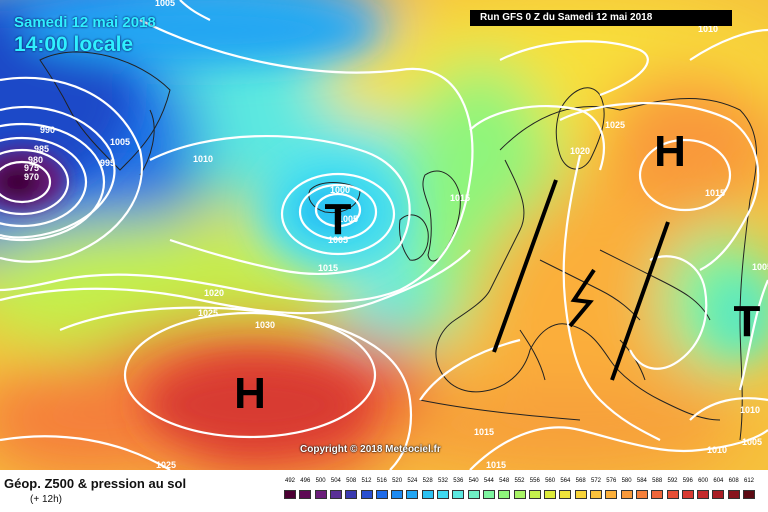  Describe the element at coordinates (340, 190) in the screenshot. I see `isobar-label: 1000` at that location.